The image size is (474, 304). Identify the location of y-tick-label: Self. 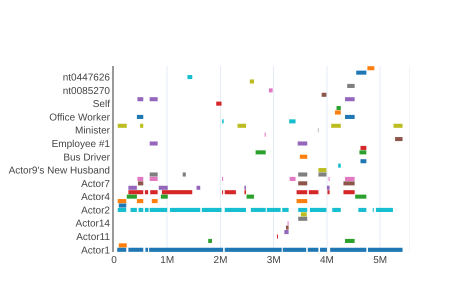
(101, 104).